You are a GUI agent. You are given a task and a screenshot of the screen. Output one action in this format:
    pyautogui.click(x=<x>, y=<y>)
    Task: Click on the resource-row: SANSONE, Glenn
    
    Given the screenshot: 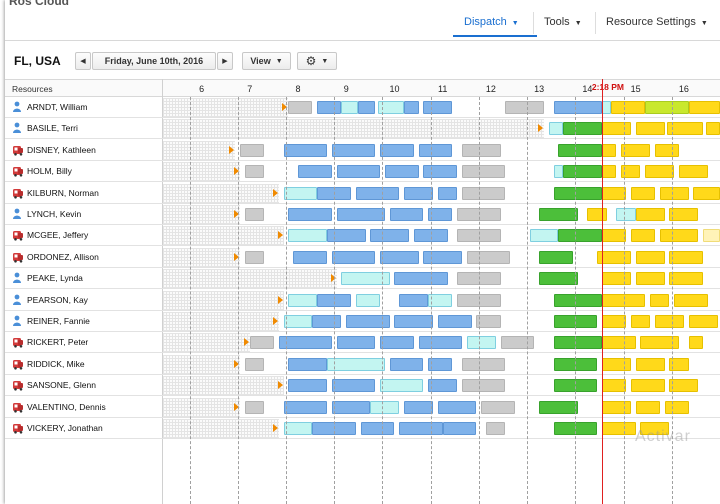 What is the action you would take?
    pyautogui.click(x=362, y=386)
    